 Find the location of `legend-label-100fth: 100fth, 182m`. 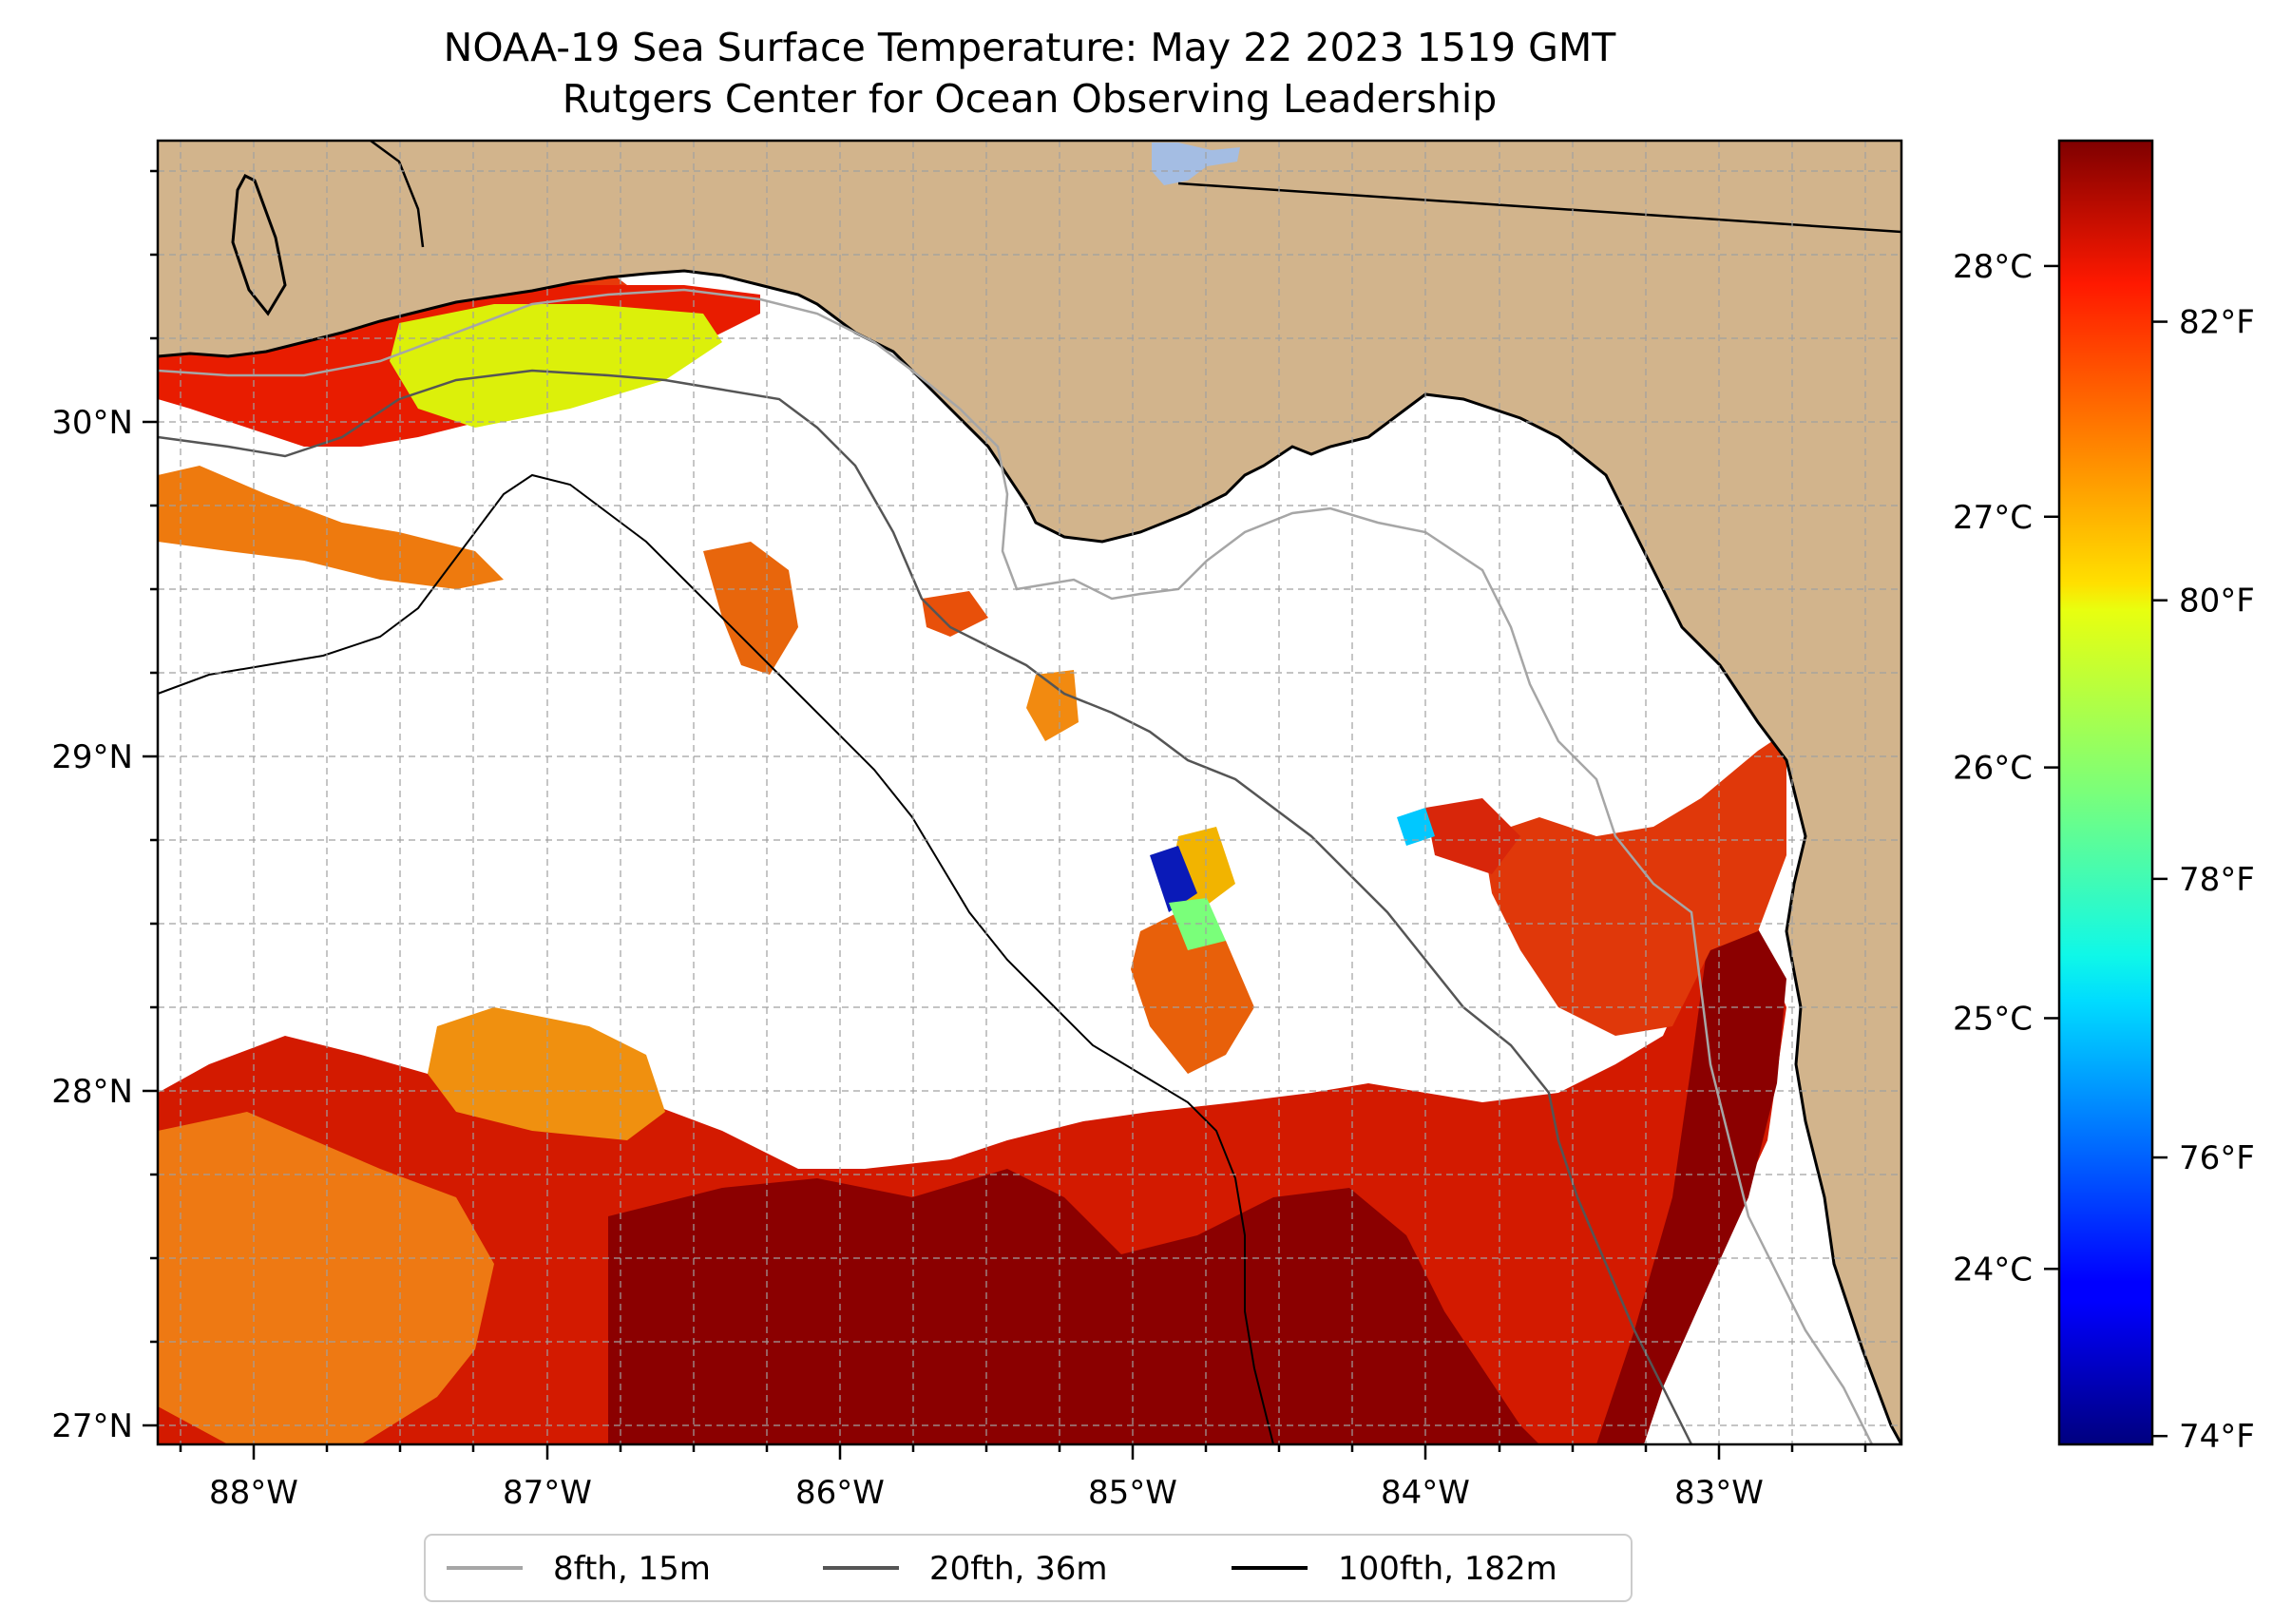

legend-label-100fth: 100fth, 182m is located at coordinates (1447, 1569).